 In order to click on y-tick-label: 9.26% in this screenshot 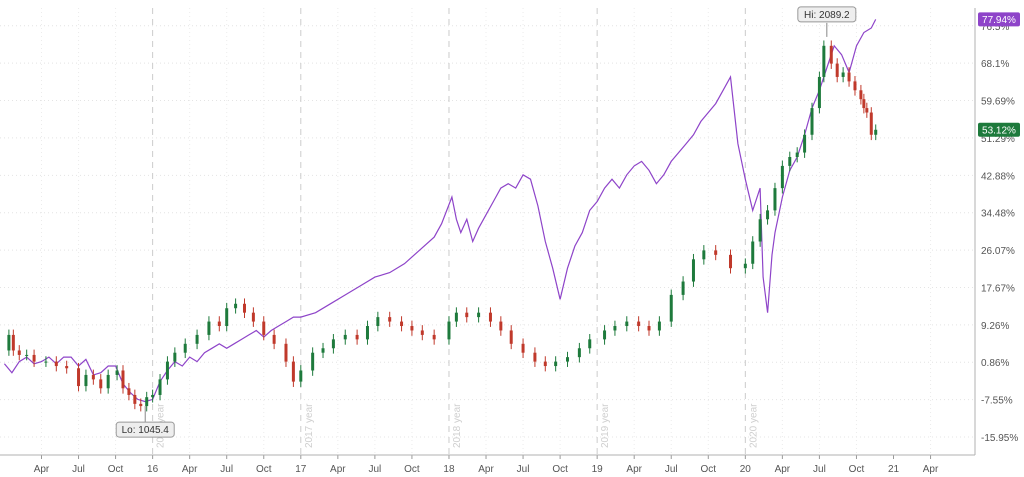, I will do `click(995, 326)`.